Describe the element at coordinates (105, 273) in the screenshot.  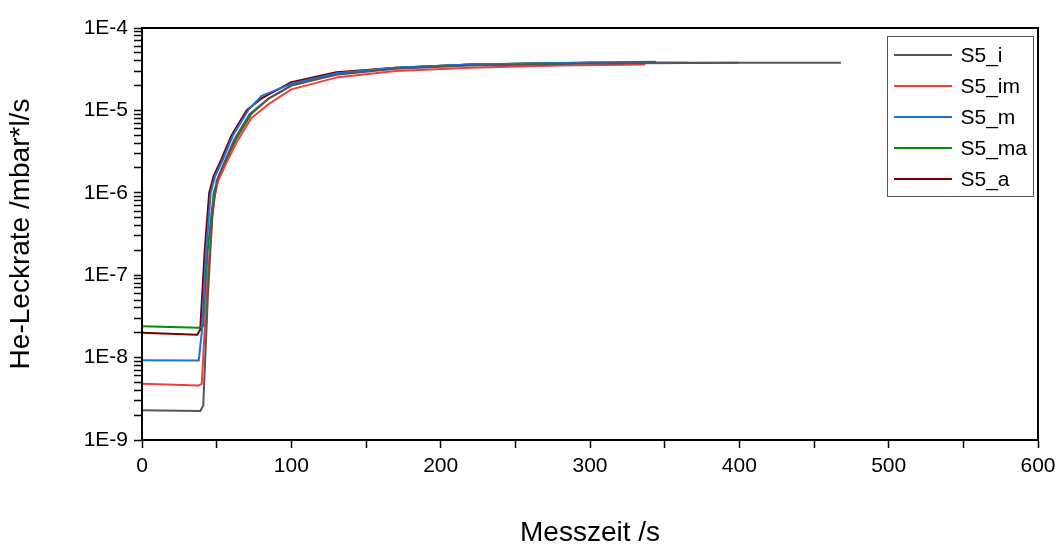
I see `y-tick-label: 1E-7` at that location.